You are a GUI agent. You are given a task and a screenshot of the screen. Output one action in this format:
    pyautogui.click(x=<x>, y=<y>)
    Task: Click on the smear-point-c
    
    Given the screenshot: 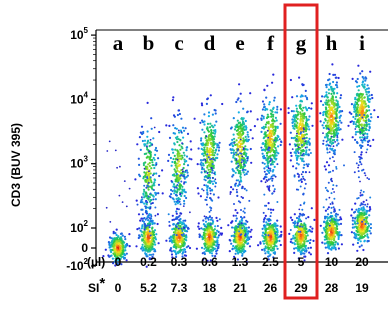 What is the action you would take?
    pyautogui.click(x=177, y=200)
    